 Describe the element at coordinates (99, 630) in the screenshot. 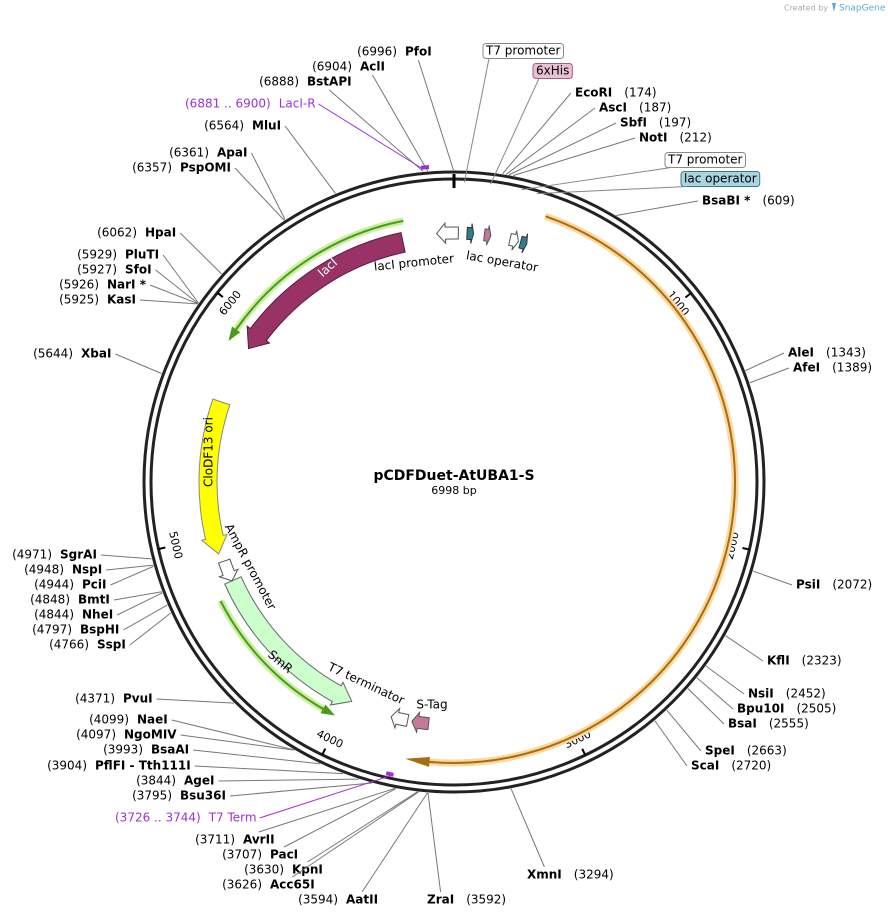

I see `site-name: BspHI` at that location.